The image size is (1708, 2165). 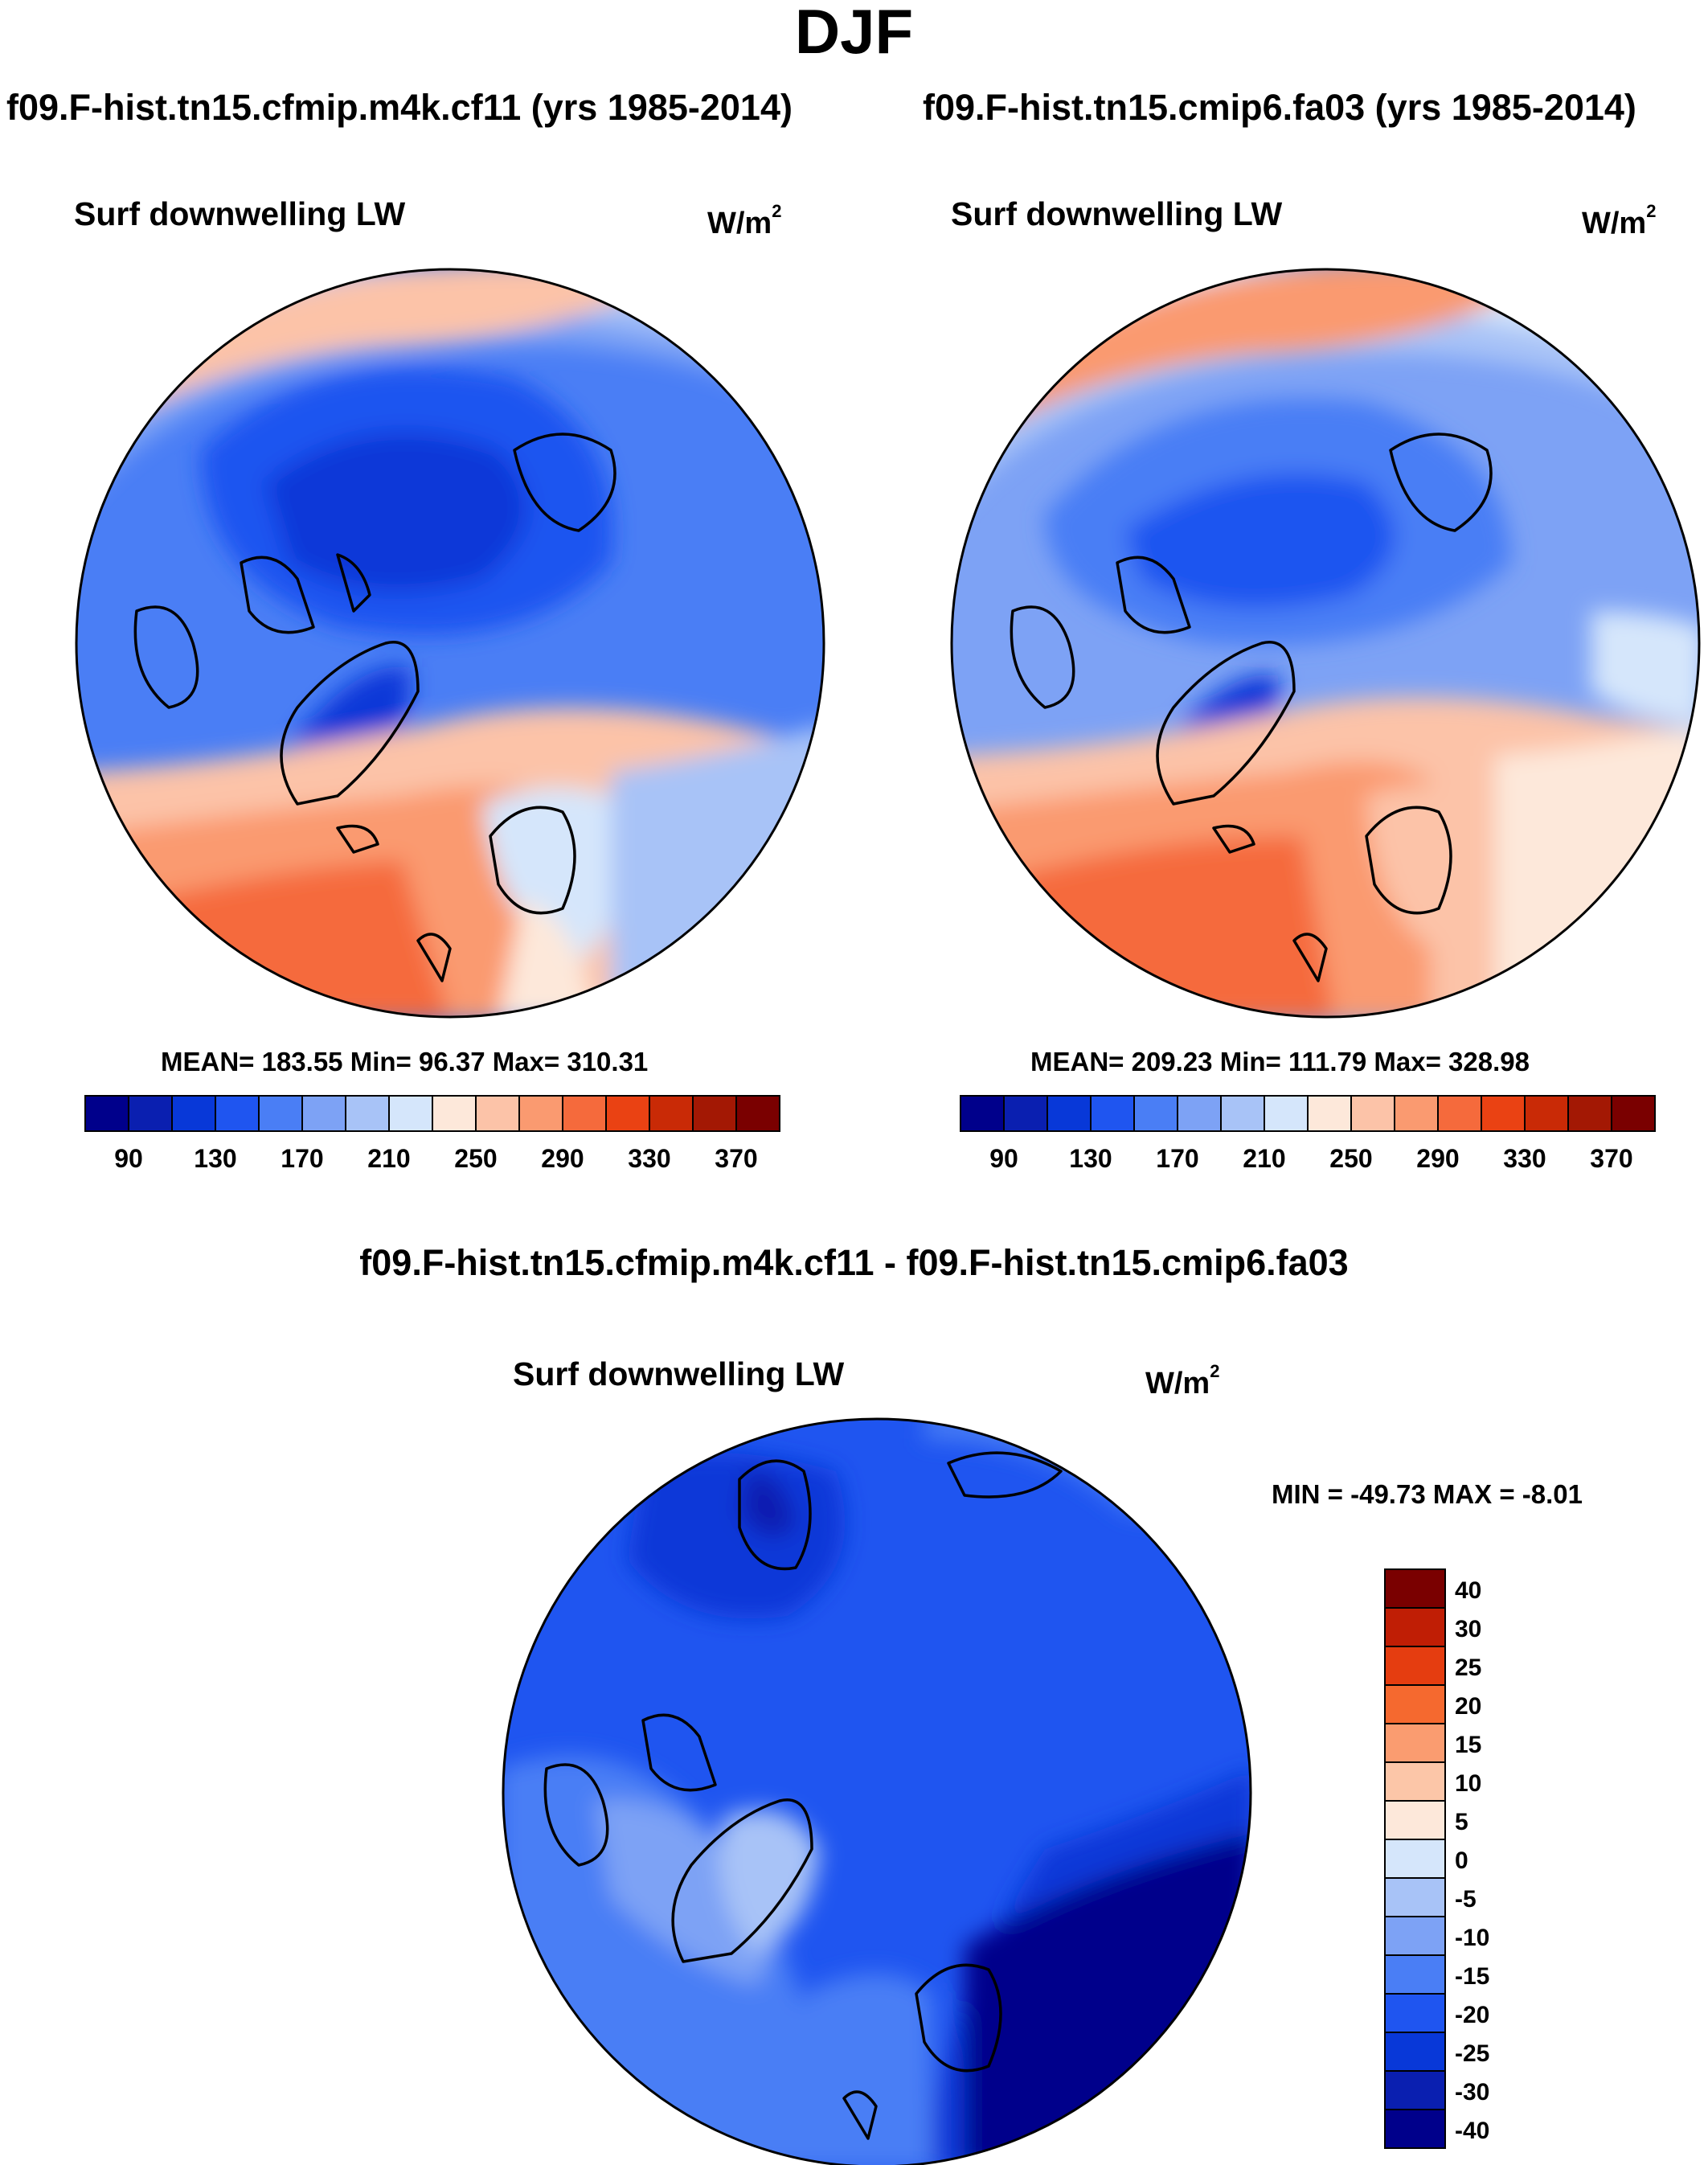 I want to click on diff-variable-label: Surf downwelling LW, so click(x=679, y=1373).